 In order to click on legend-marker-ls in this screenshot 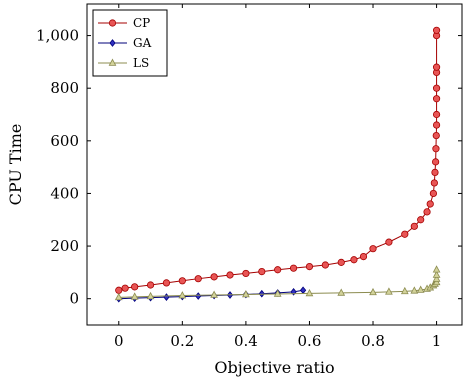, I will do `click(112, 62)`.